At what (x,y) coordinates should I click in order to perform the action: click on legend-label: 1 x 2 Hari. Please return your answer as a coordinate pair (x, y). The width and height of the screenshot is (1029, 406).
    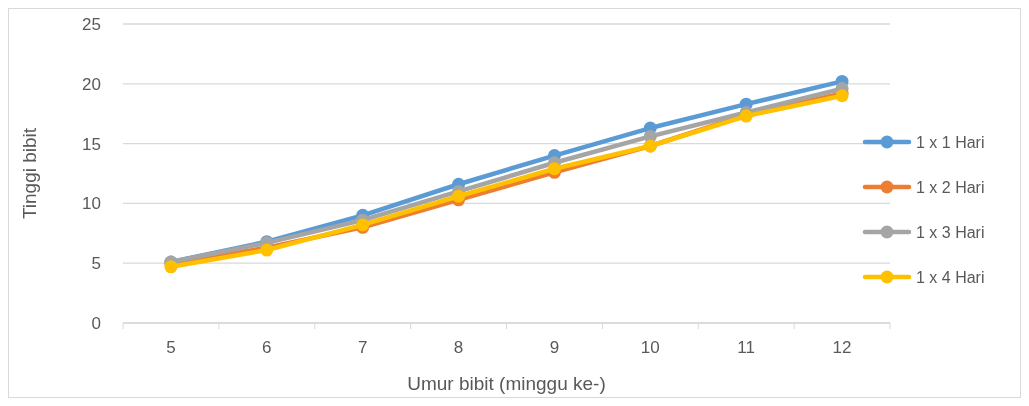
    Looking at the image, I should click on (950, 187).